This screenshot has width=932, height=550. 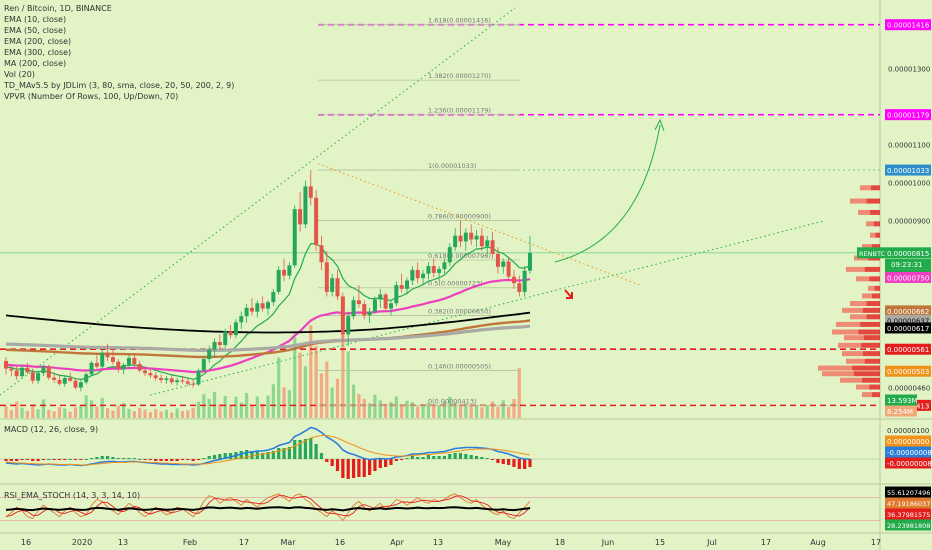 What do you see at coordinates (19, 74) in the screenshot?
I see `indicator-label: Vol (20)` at bounding box center [19, 74].